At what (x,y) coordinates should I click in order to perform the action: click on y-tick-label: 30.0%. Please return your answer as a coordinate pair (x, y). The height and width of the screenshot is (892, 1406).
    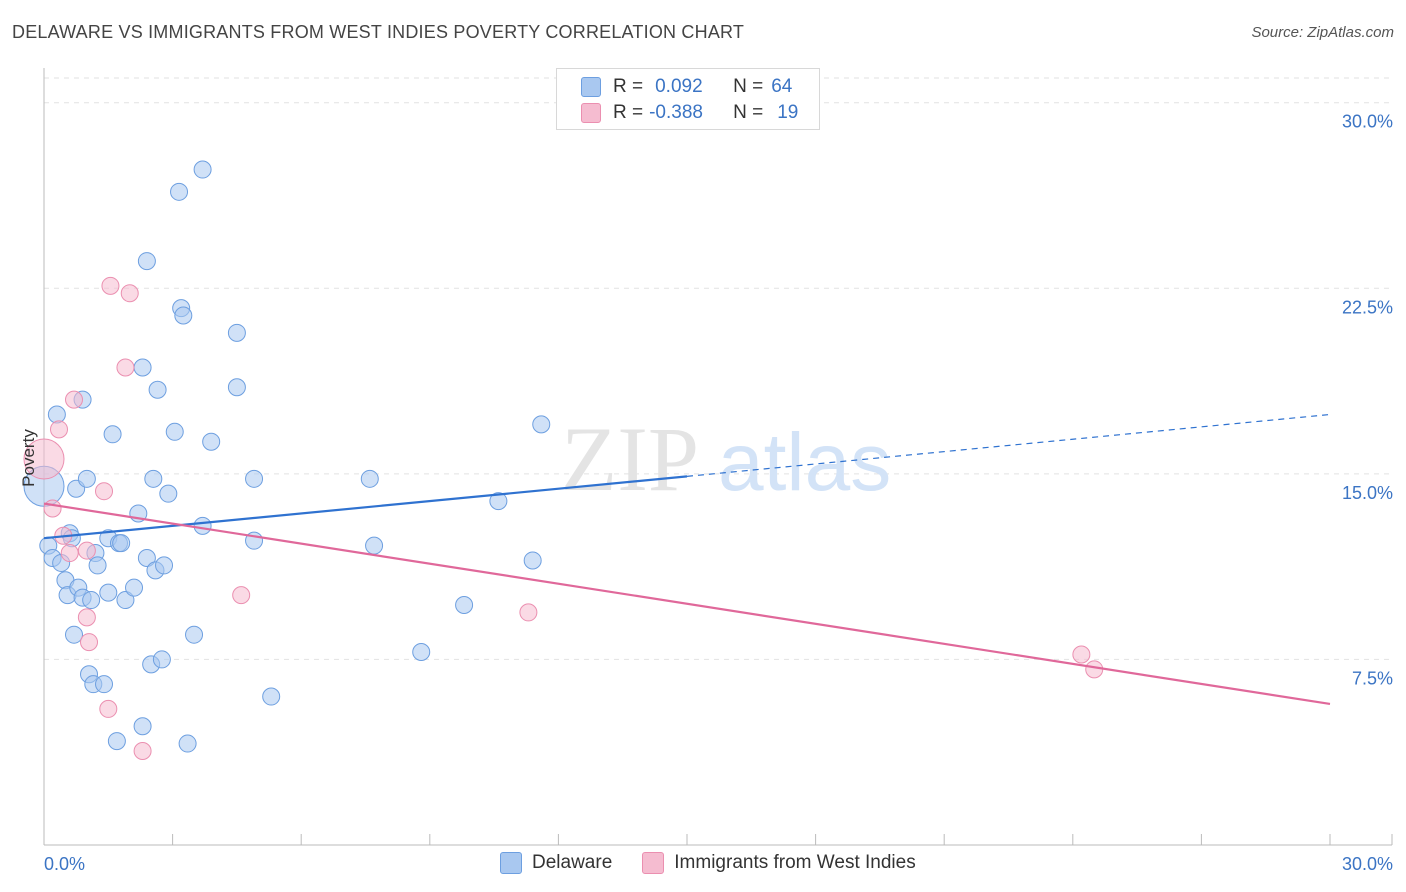
    Looking at the image, I should click on (1367, 122).